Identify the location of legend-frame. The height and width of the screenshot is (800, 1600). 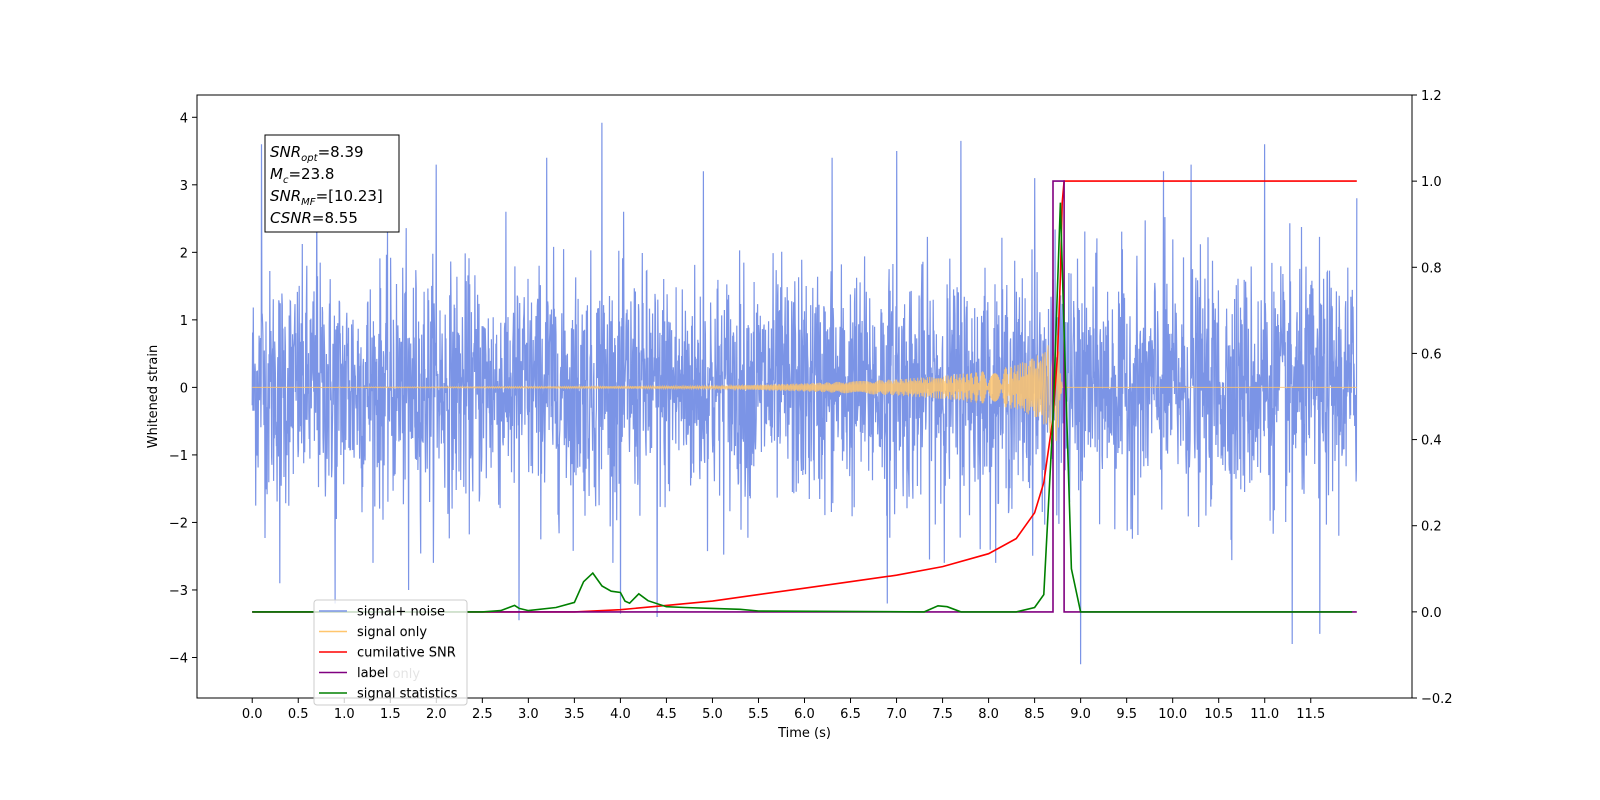
(390, 652).